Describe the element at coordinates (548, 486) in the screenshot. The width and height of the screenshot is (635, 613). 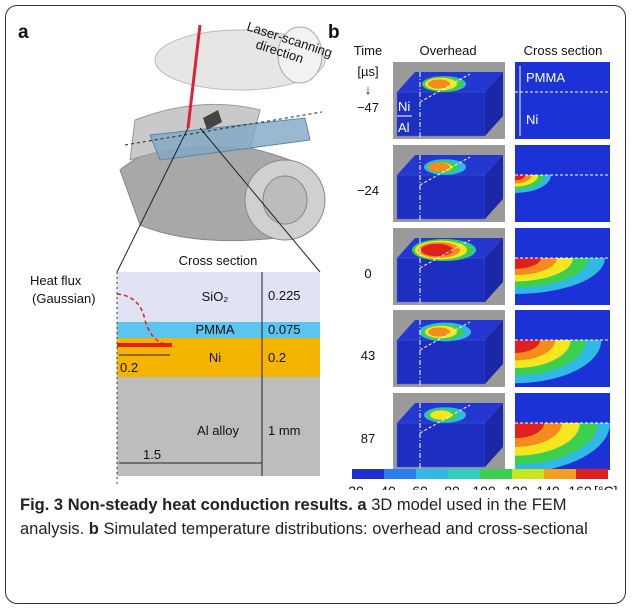
I see `colorbar-tick: 140` at that location.